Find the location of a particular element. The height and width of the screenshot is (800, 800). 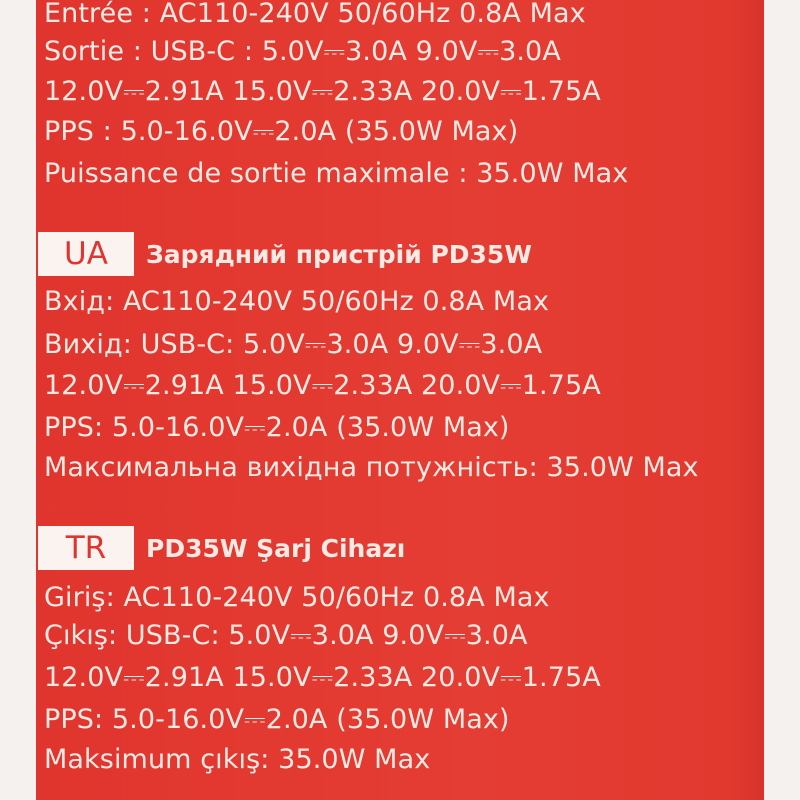

ua-line: PPS: 5.0-16.0V⎓2.0A (35.0W Max) is located at coordinates (277, 427).